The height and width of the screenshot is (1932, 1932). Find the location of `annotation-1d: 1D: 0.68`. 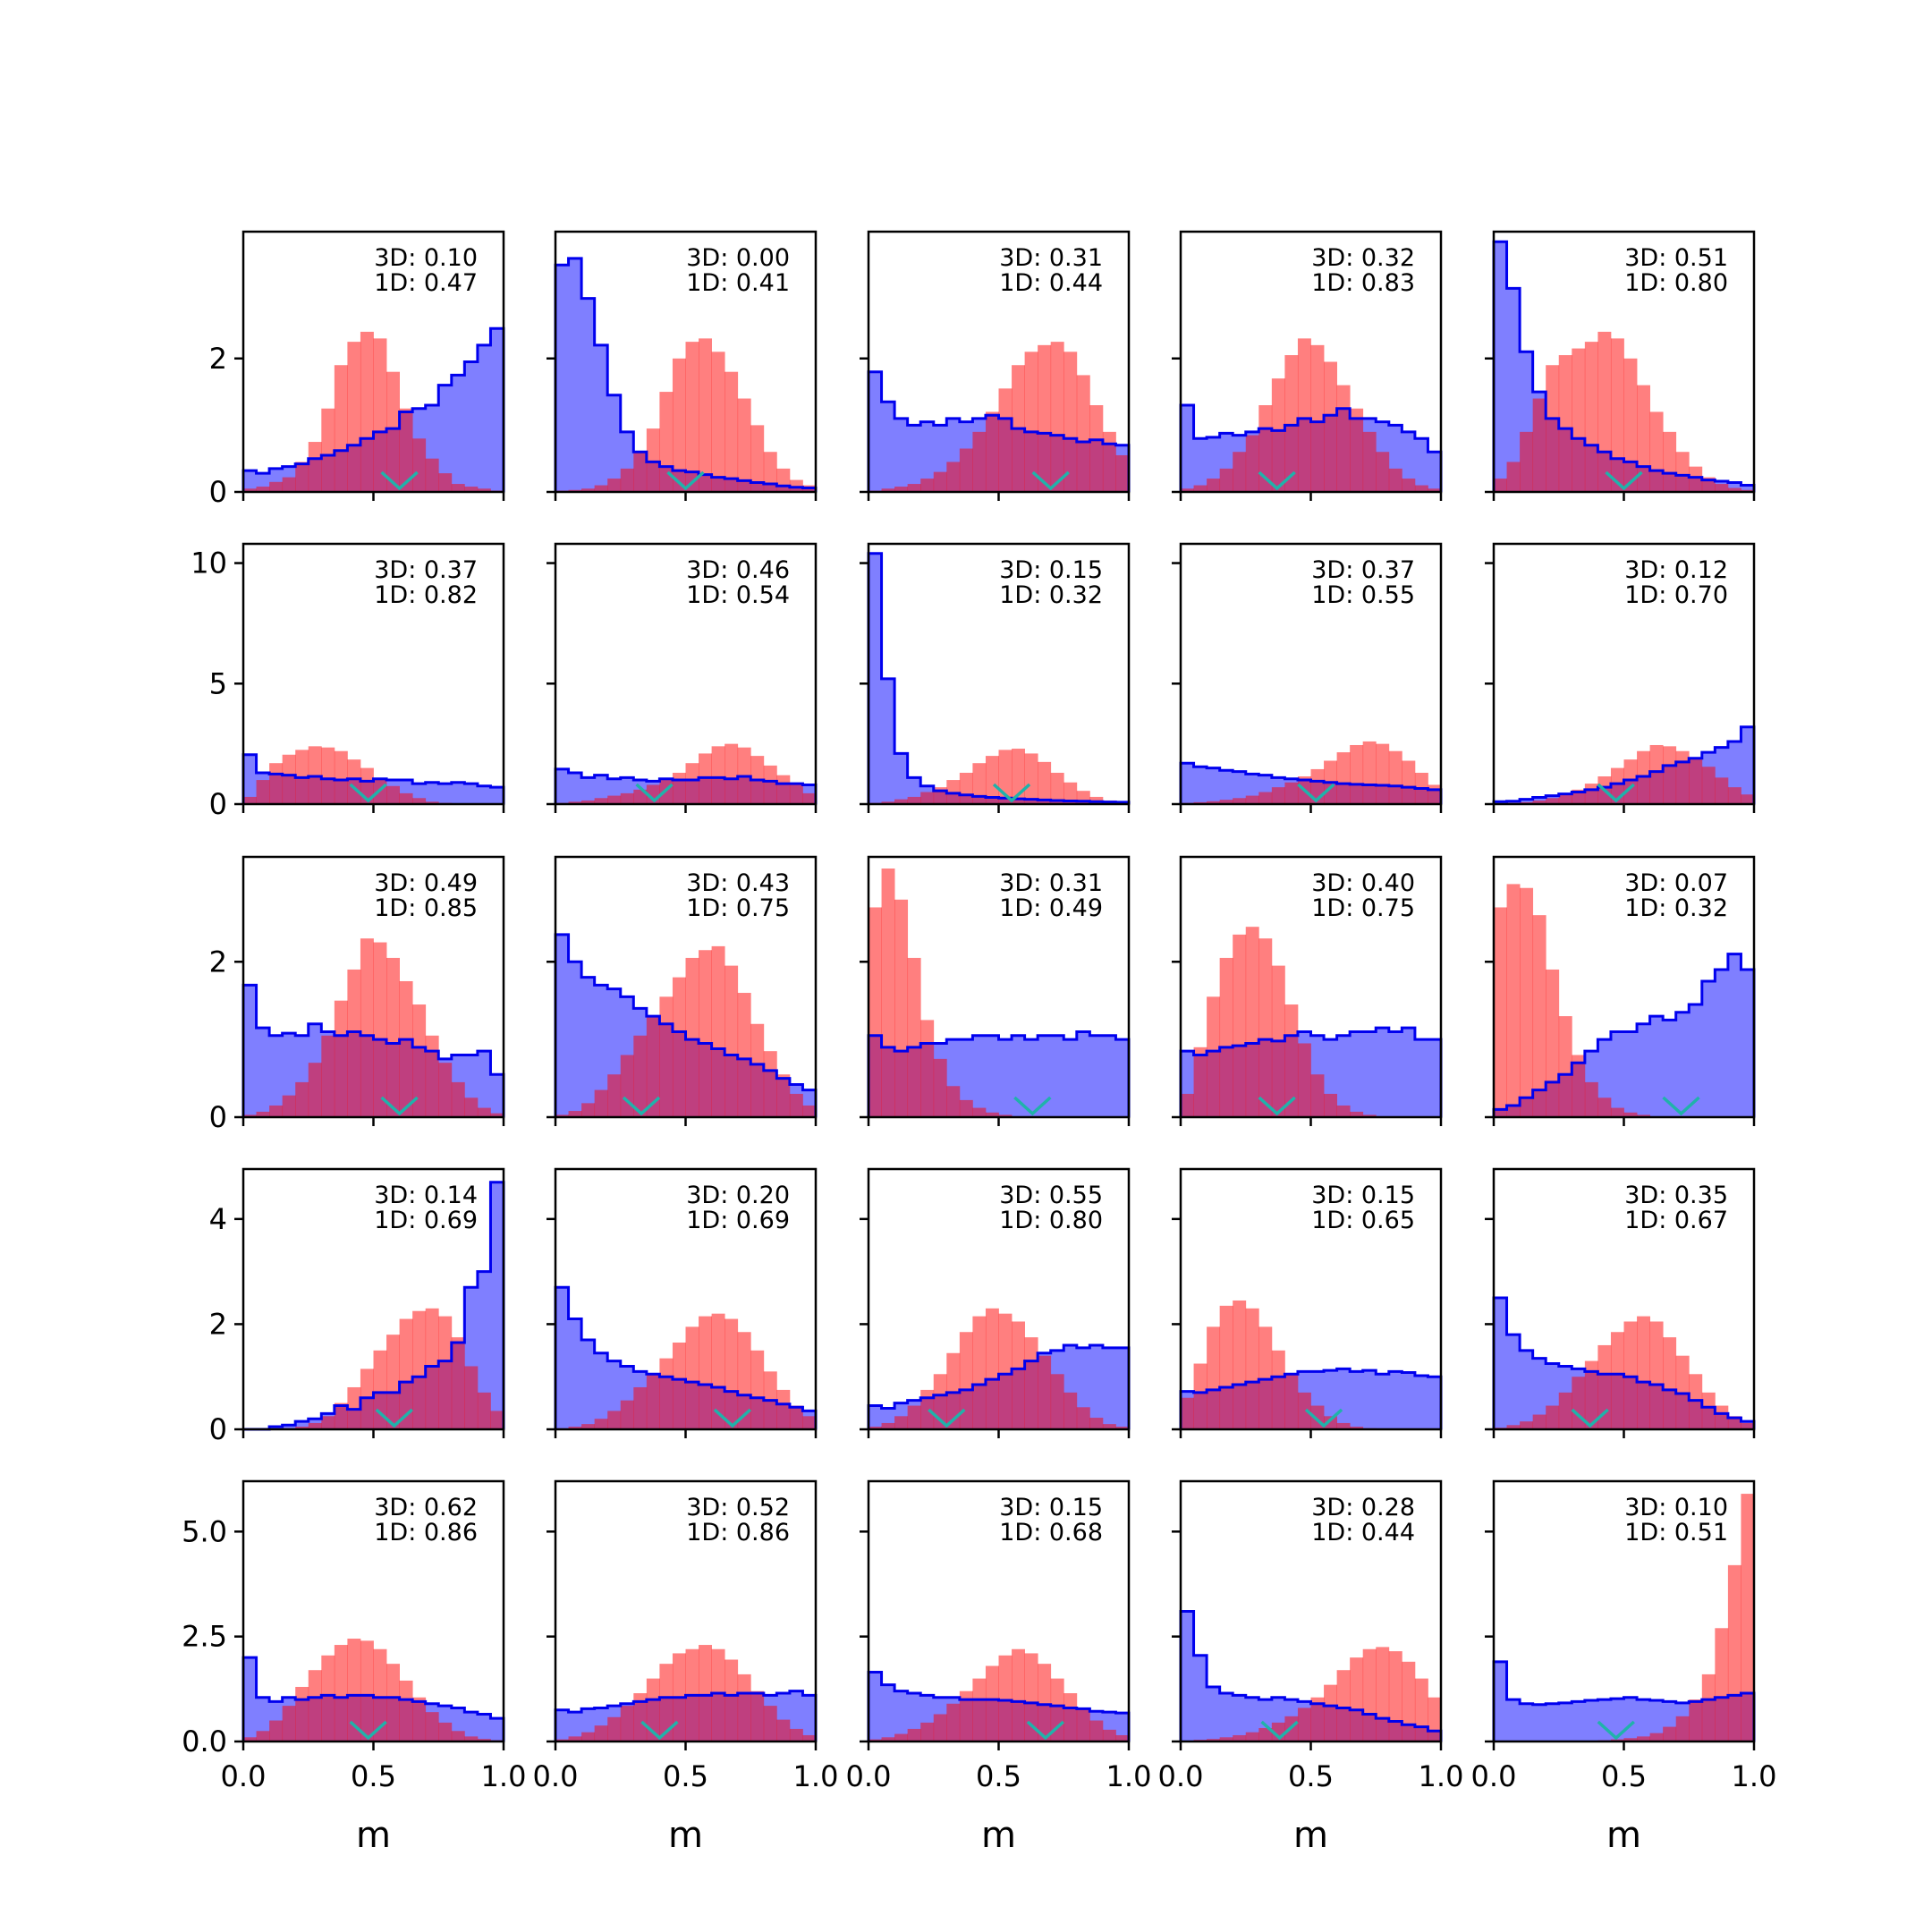

annotation-1d: 1D: 0.68 is located at coordinates (1051, 1532).